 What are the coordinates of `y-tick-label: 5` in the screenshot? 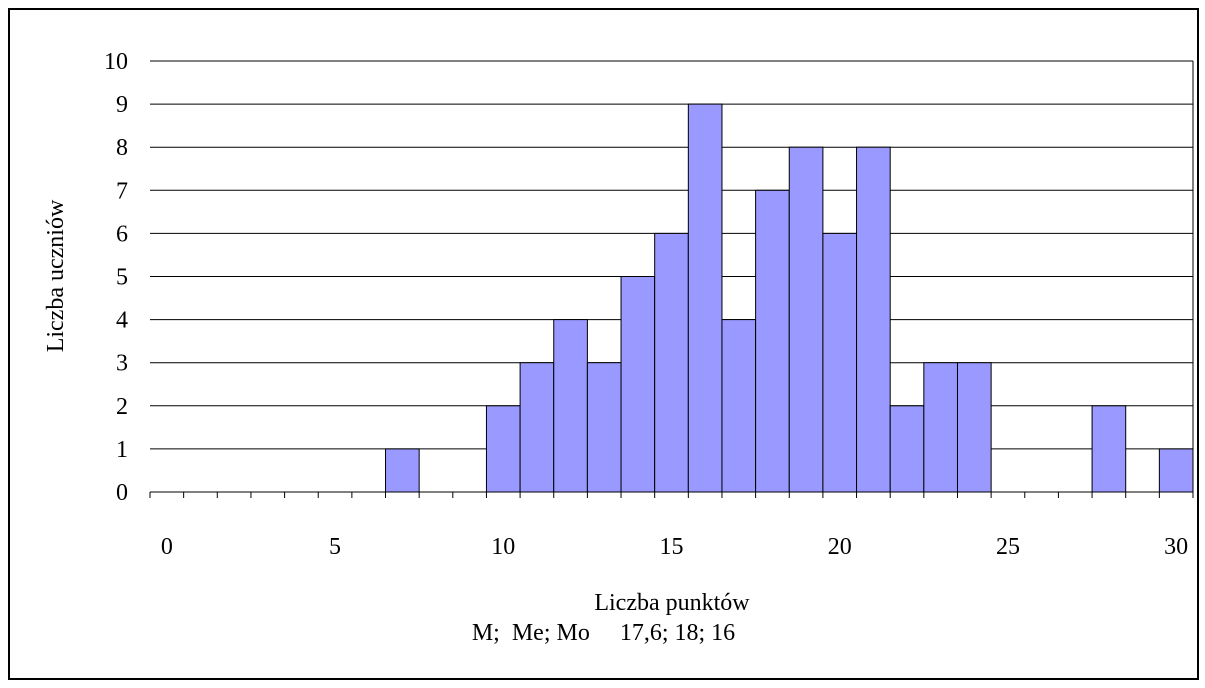 It's located at (122, 278).